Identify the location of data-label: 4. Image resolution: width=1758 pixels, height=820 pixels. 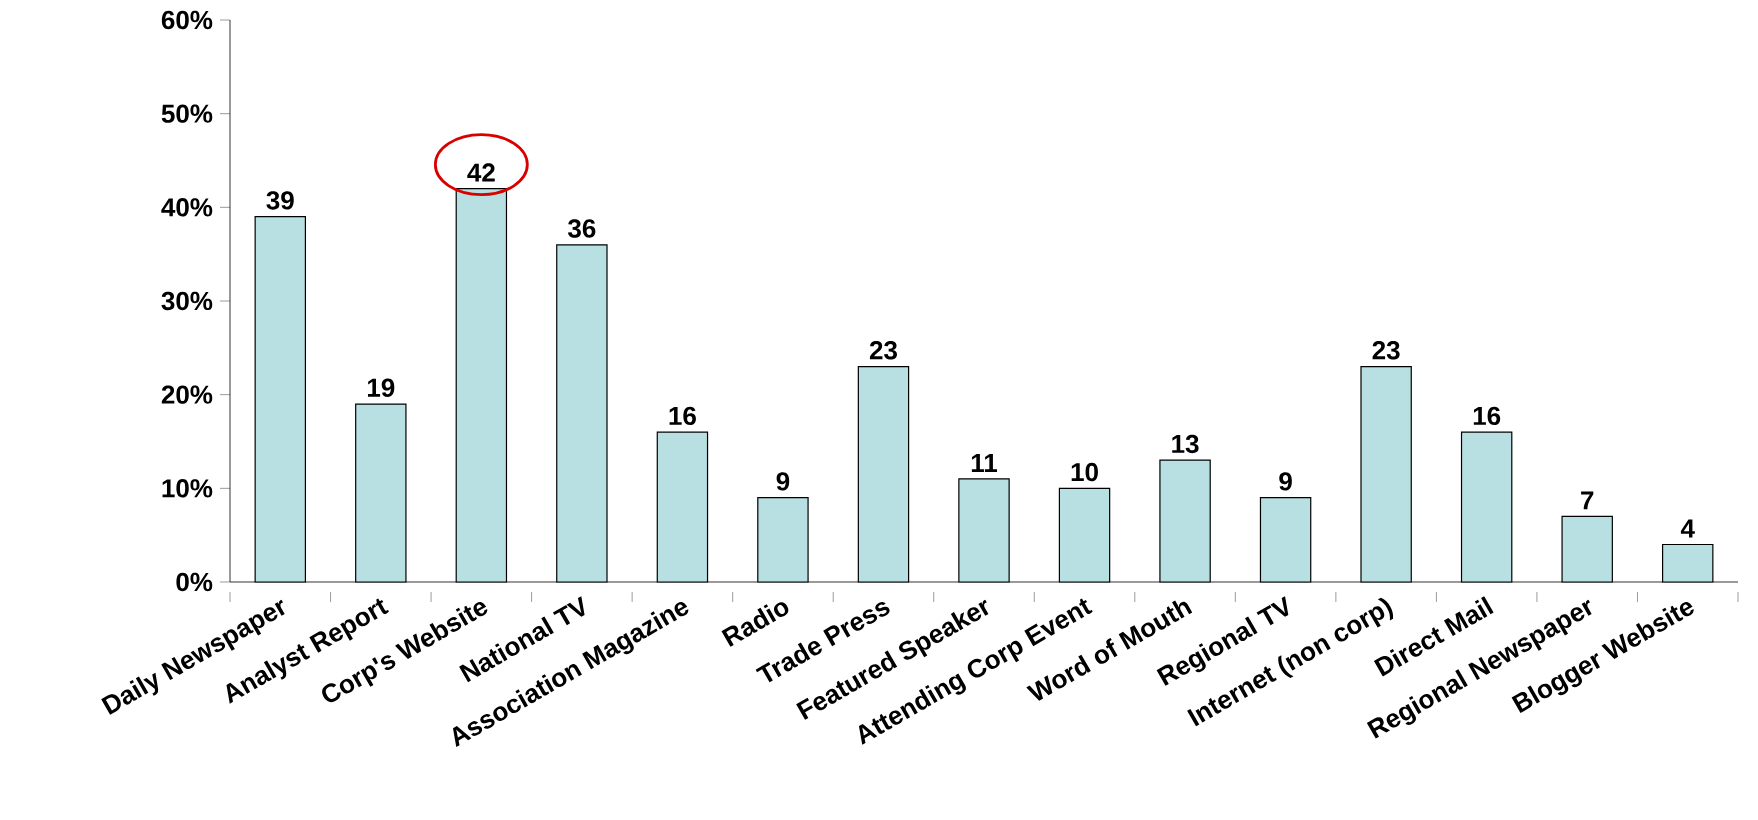
(1687, 528).